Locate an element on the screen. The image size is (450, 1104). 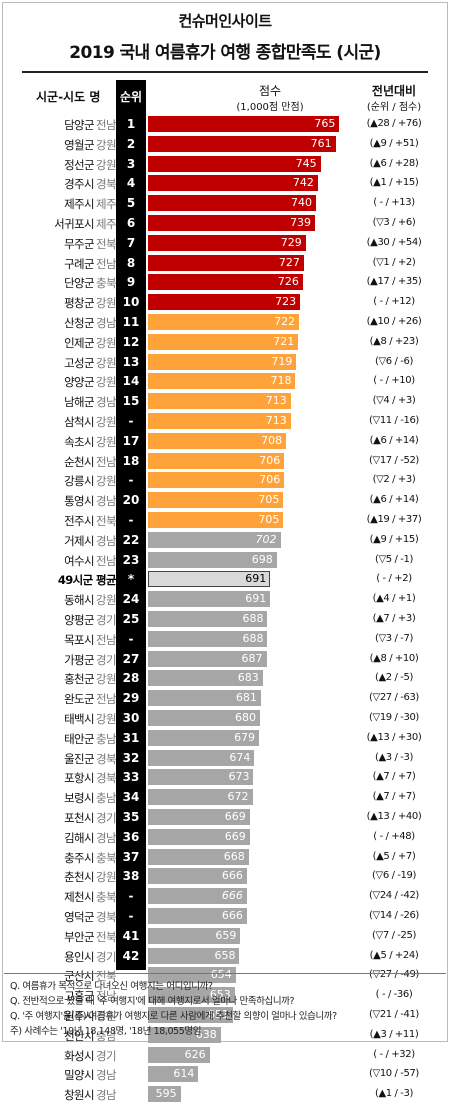
yoy-change-label: (▽1 / +2) is located at coordinates (394, 262).